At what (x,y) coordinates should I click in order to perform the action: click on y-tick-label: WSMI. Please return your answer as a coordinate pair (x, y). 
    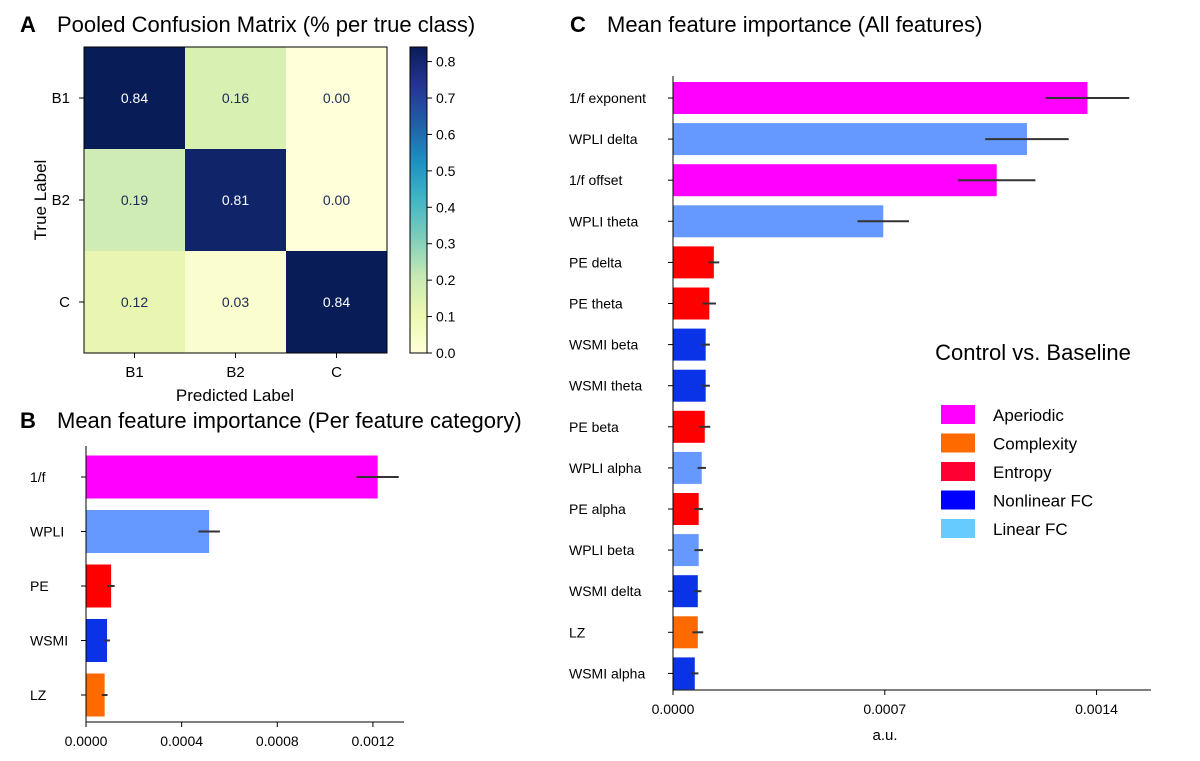
    Looking at the image, I should click on (49, 641).